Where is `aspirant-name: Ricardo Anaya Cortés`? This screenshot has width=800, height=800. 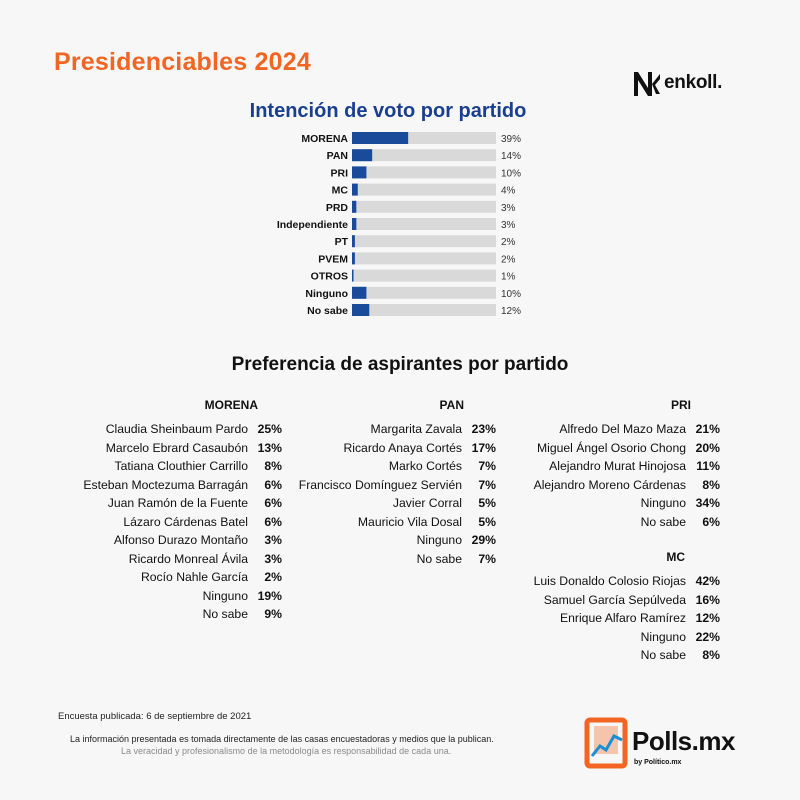
aspirant-name: Ricardo Anaya Cortés is located at coordinates (402, 447).